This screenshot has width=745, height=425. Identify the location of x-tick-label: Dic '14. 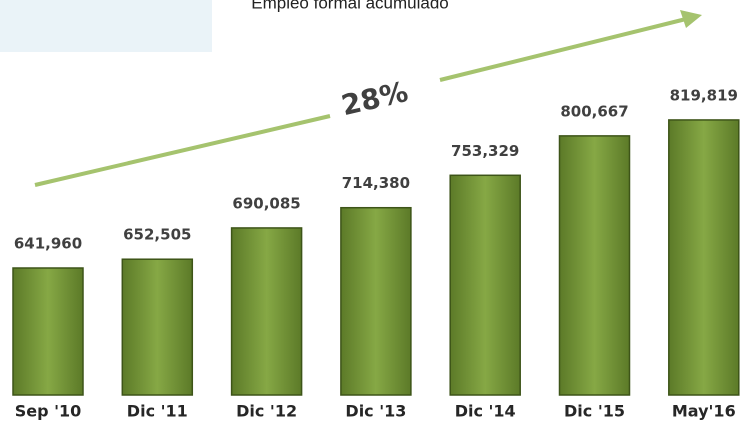
(485, 411).